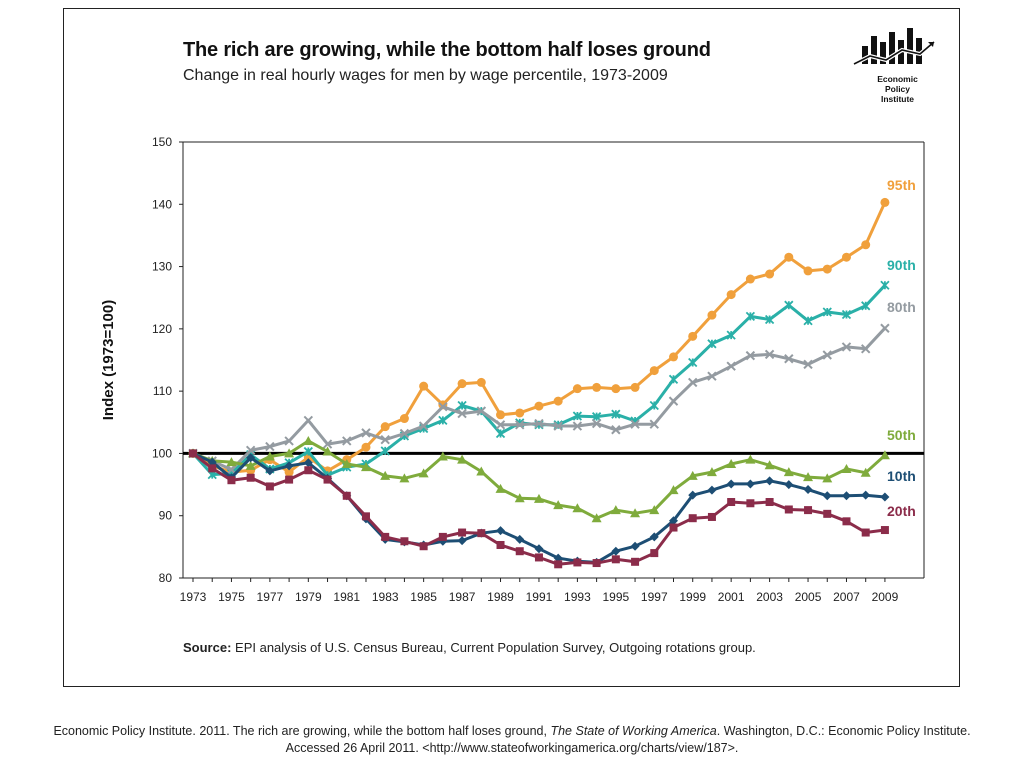 The height and width of the screenshot is (768, 1024). What do you see at coordinates (808, 597) in the screenshot?
I see `x-tick-label: 2005` at bounding box center [808, 597].